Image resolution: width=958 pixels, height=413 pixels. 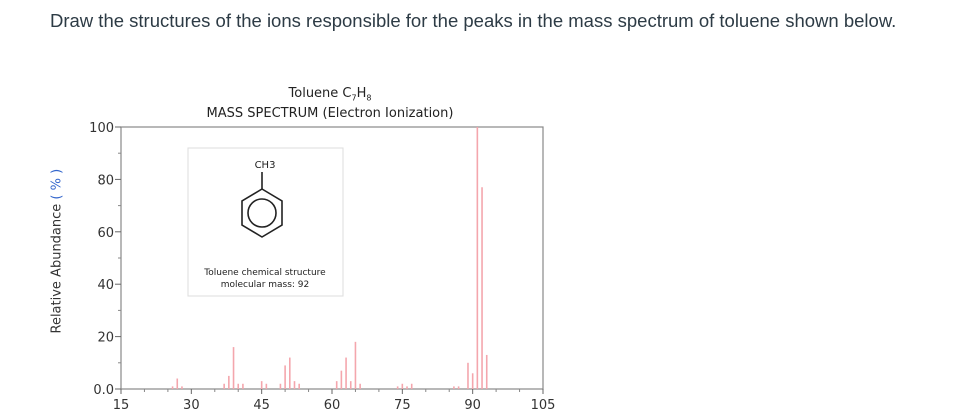 I want to click on x-tick-label: 60, so click(x=332, y=405).